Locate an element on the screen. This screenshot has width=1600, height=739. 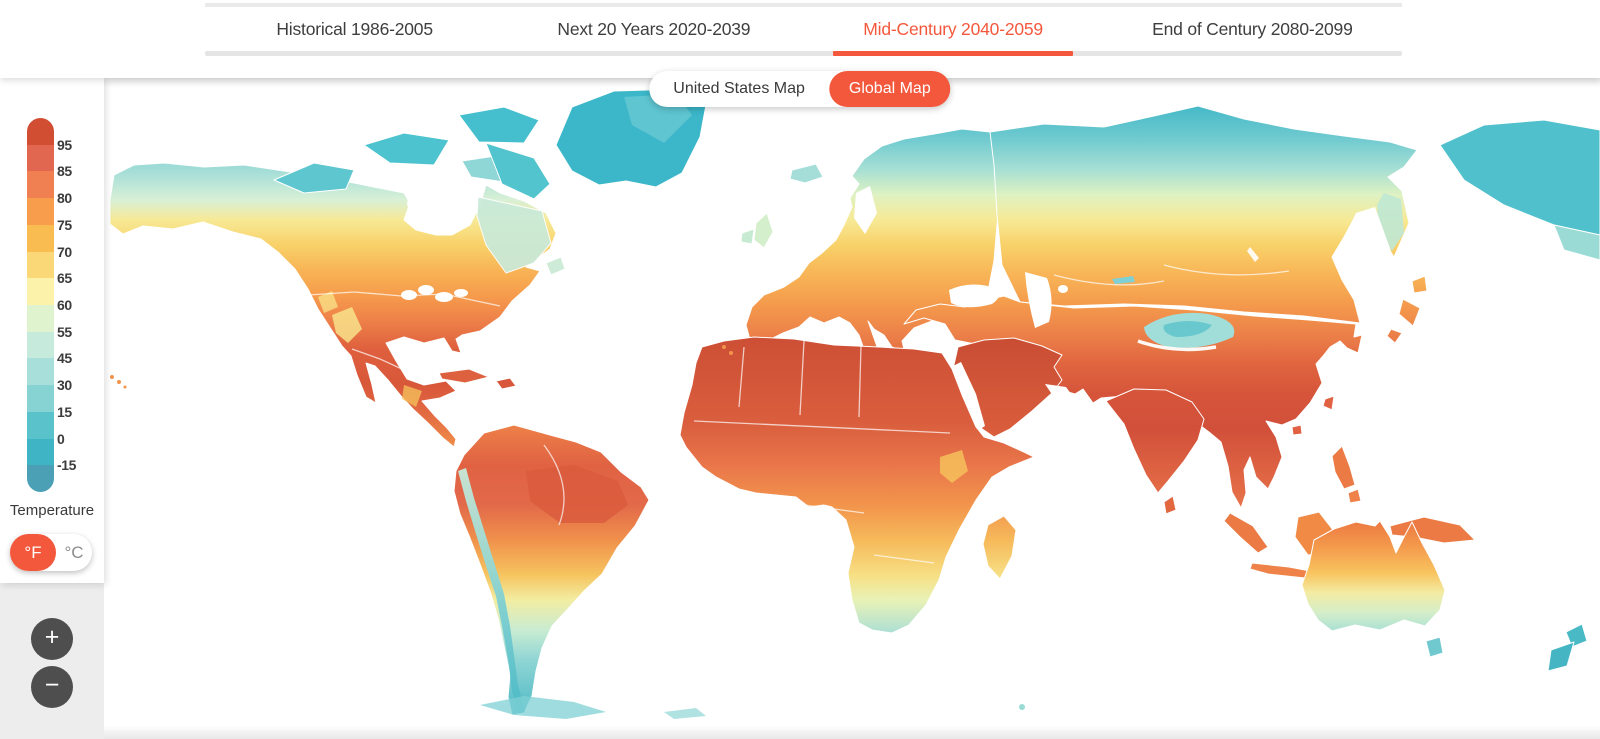
himalaya-ridge is located at coordinates (1177, 345).